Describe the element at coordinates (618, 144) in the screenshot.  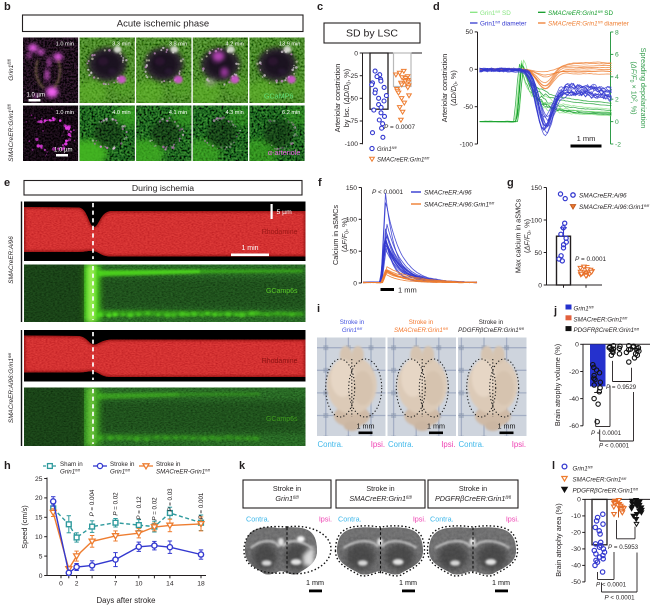
I see `svg-text: -2` at that location.